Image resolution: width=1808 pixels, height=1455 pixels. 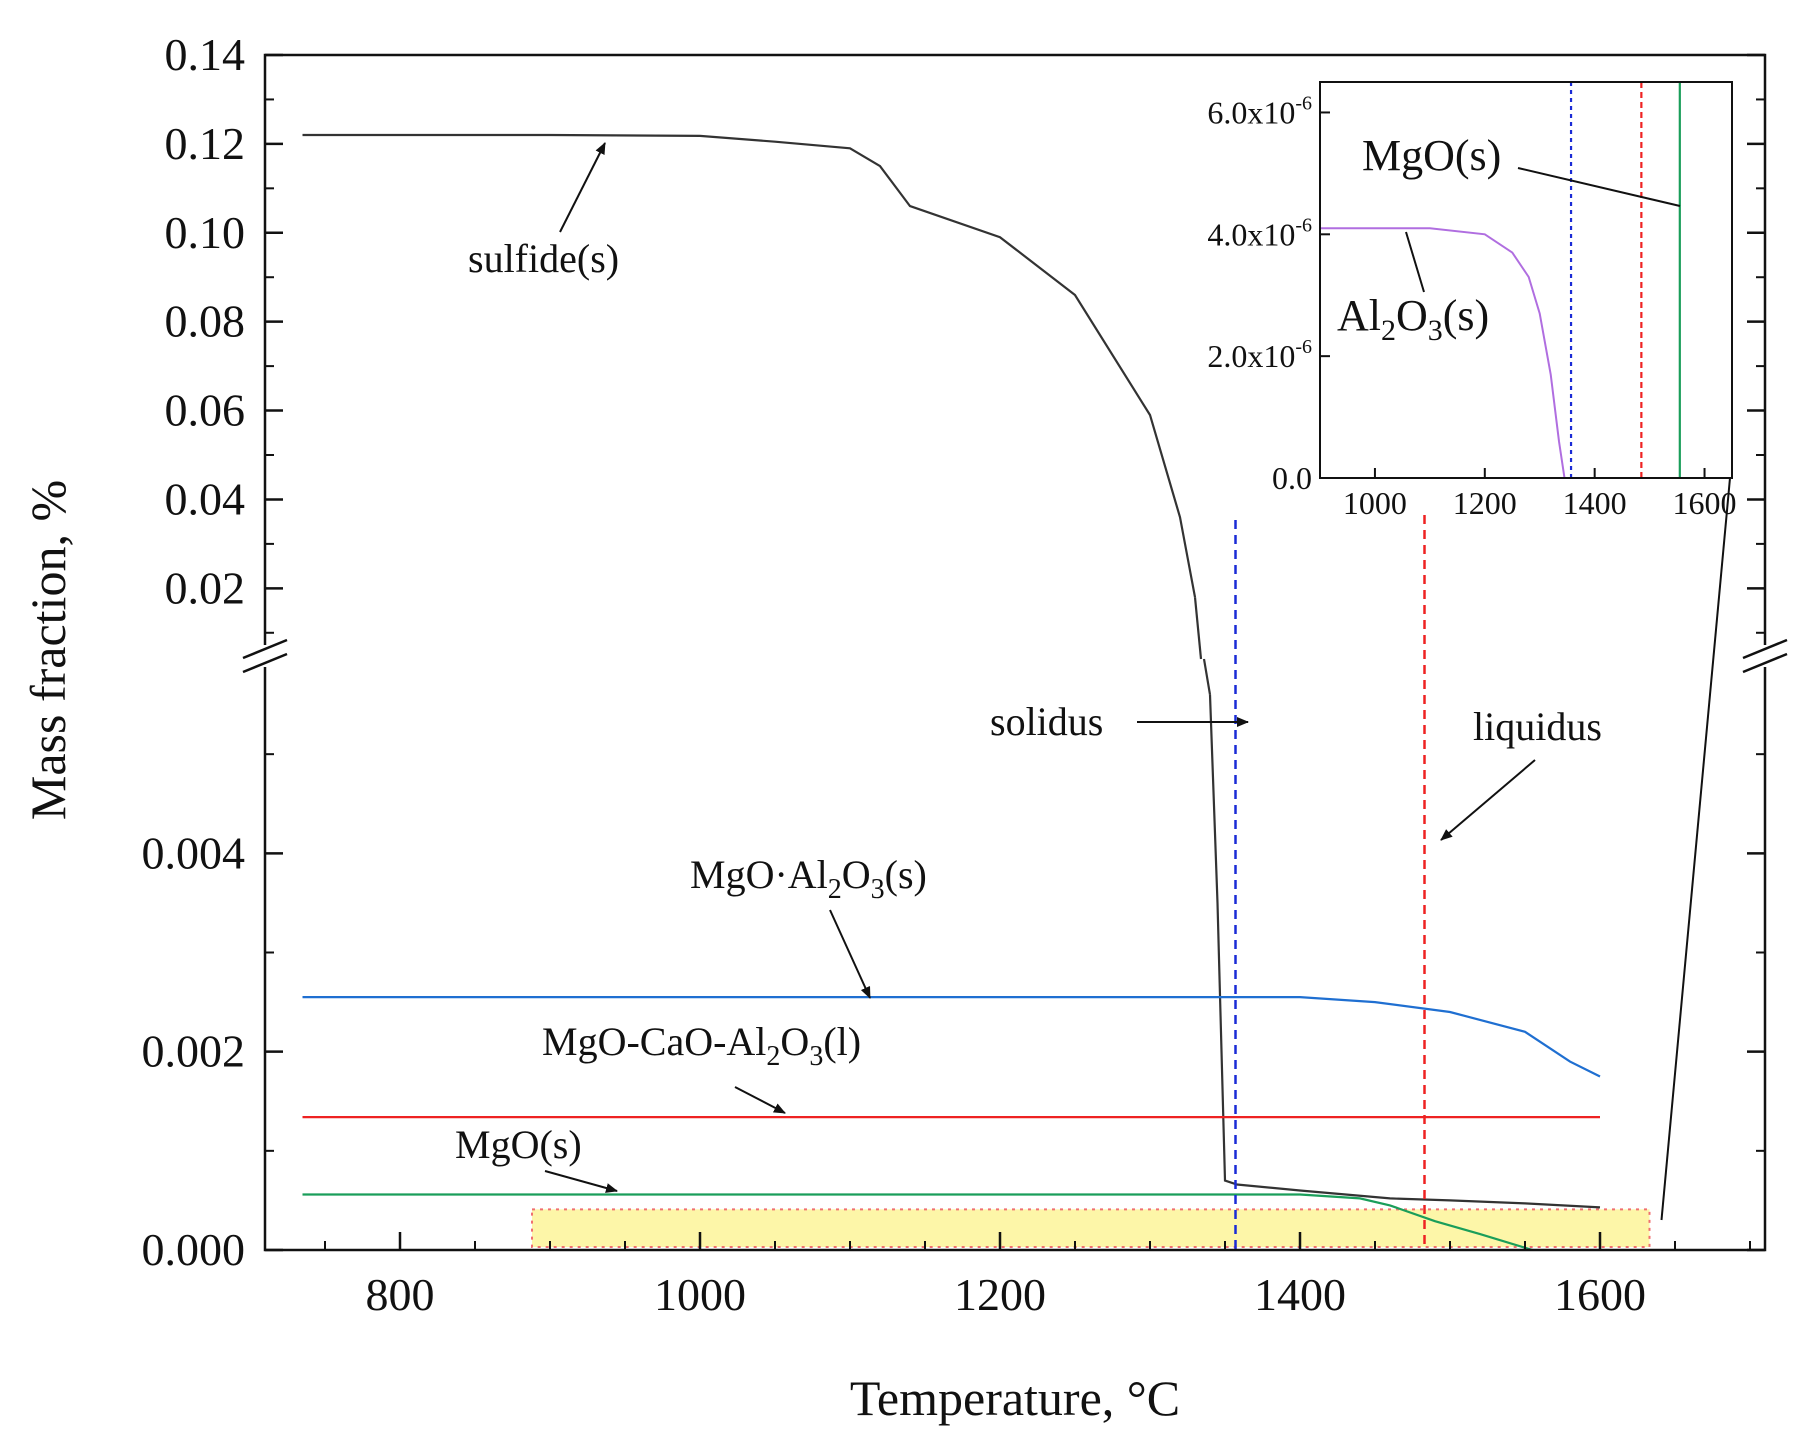 What do you see at coordinates (808, 878) in the screenshot?
I see `annotation-mgo-al2o3: MgO·Al2O3(s)` at bounding box center [808, 878].